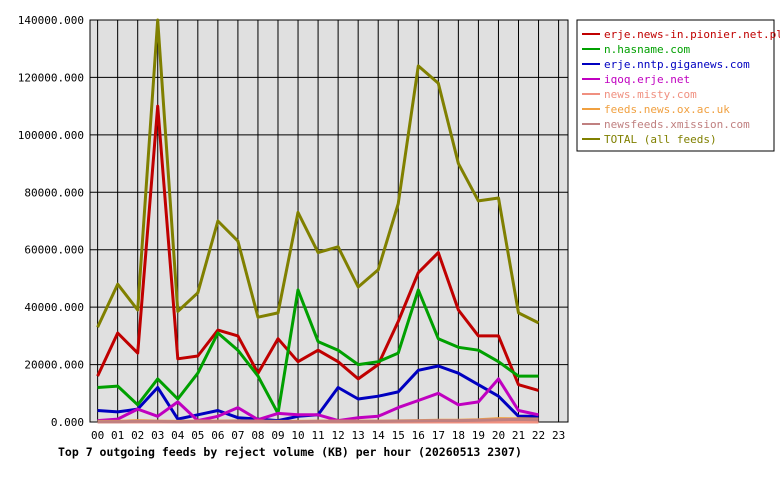  What do you see at coordinates (438, 435) in the screenshot?
I see `x-tick-label: 17` at bounding box center [438, 435].